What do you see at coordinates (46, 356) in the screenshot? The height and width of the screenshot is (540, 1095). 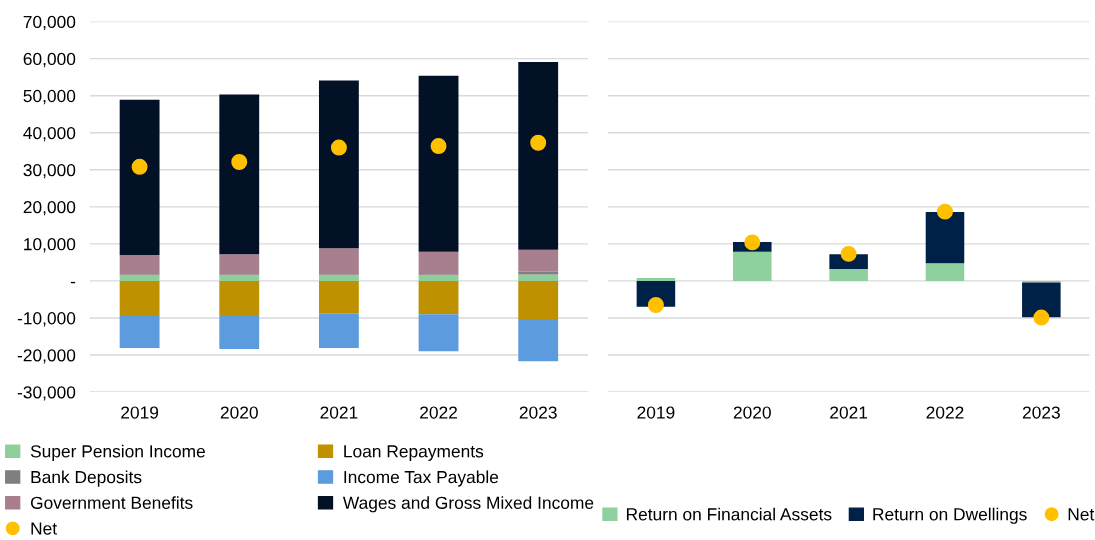 I see `y-tick-label: -20,000` at bounding box center [46, 356].